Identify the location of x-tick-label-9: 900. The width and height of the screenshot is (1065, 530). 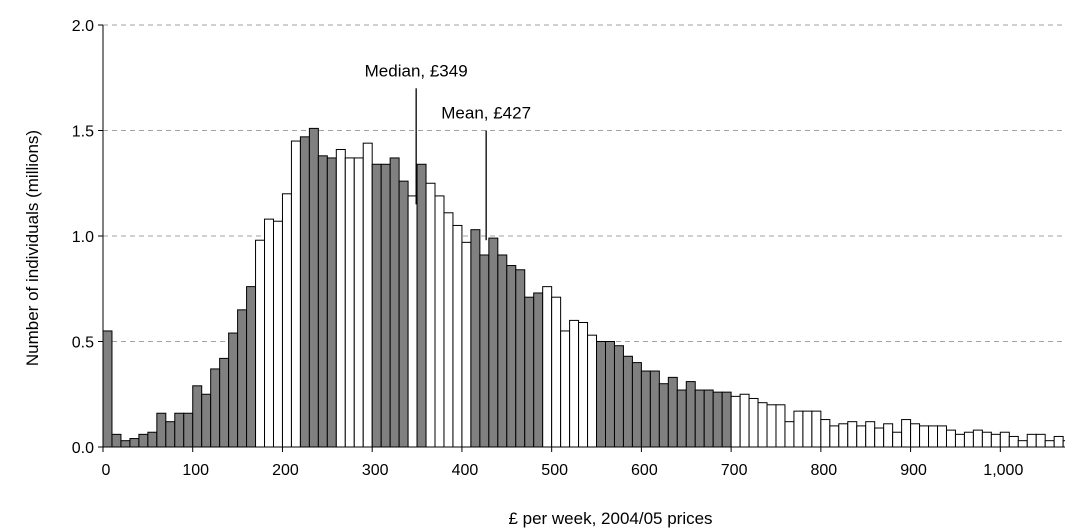
(913, 470).